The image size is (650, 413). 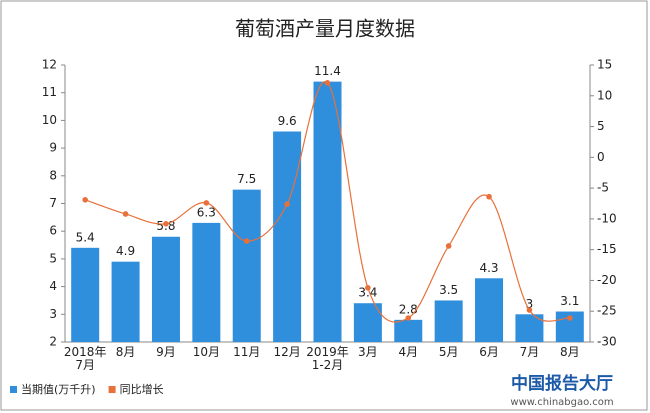 What do you see at coordinates (408, 309) in the screenshot?
I see `value-label: 2.8` at bounding box center [408, 309].